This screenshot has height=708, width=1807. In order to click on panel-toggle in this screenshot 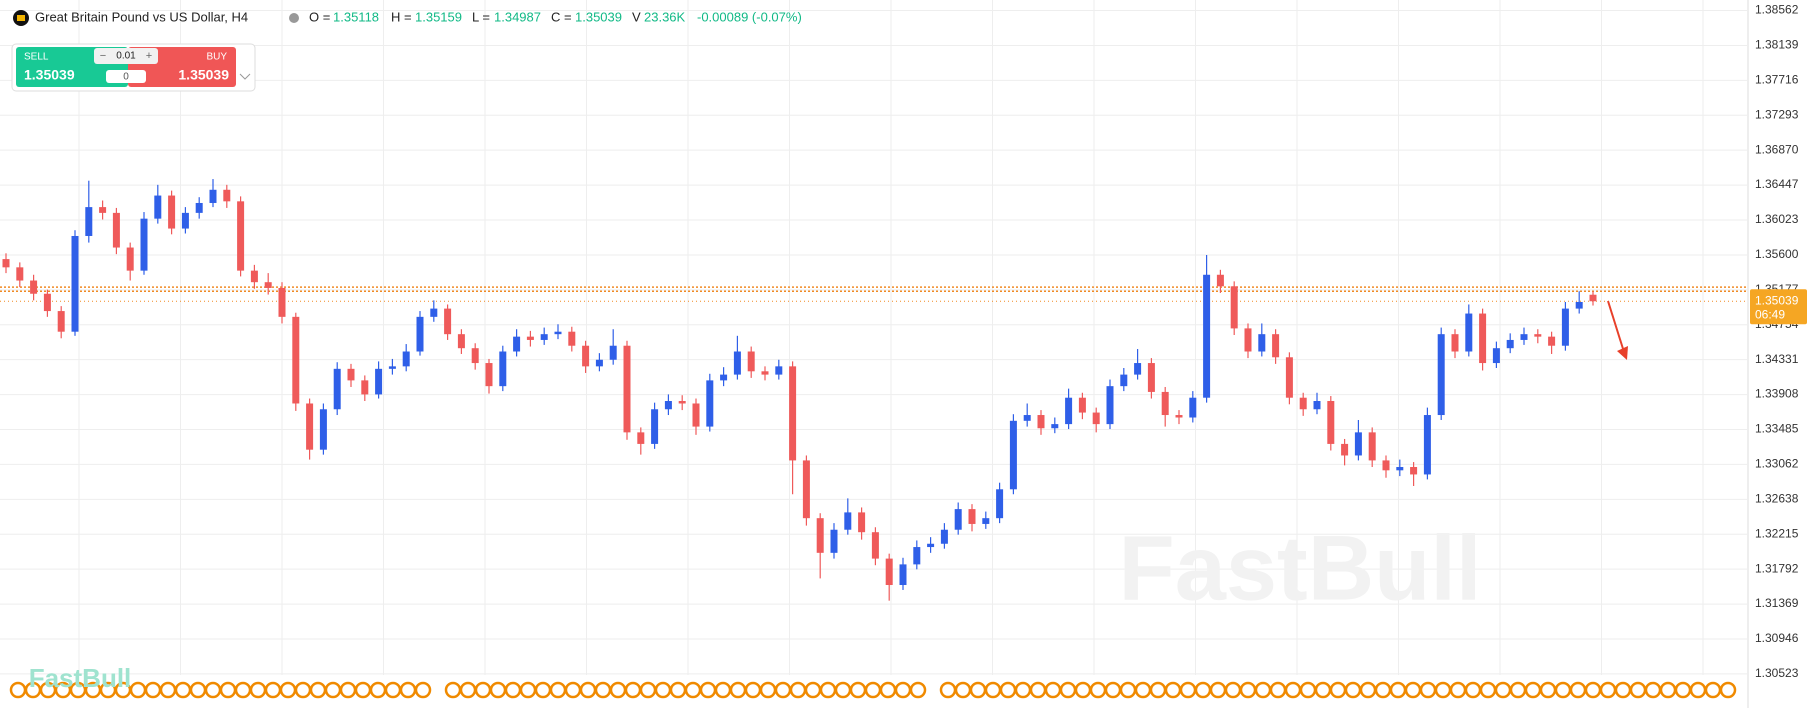, I will do `click(245, 76)`.